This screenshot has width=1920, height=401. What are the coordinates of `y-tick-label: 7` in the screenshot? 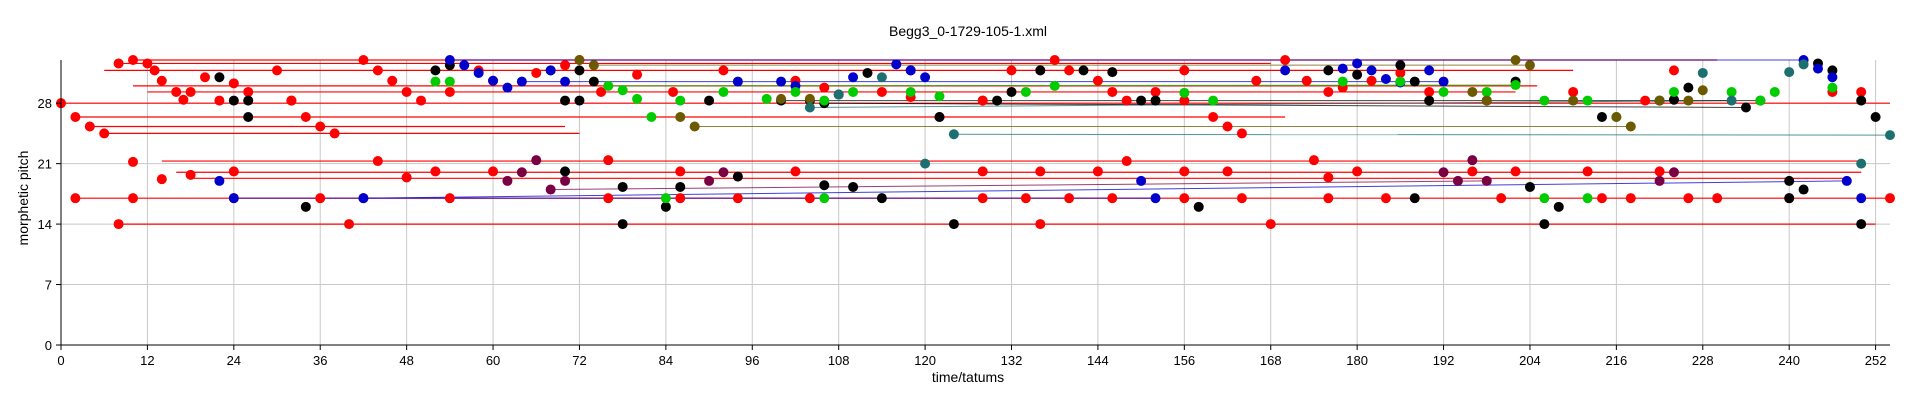 It's located at (48, 285).